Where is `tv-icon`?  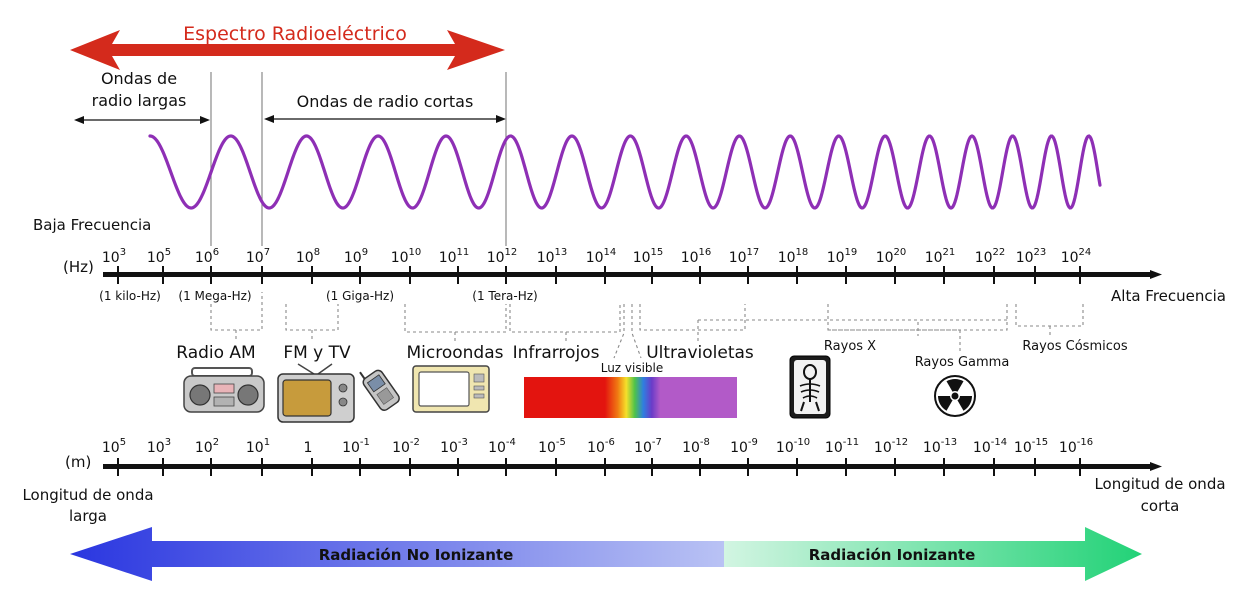 tv-icon is located at coordinates (316, 393).